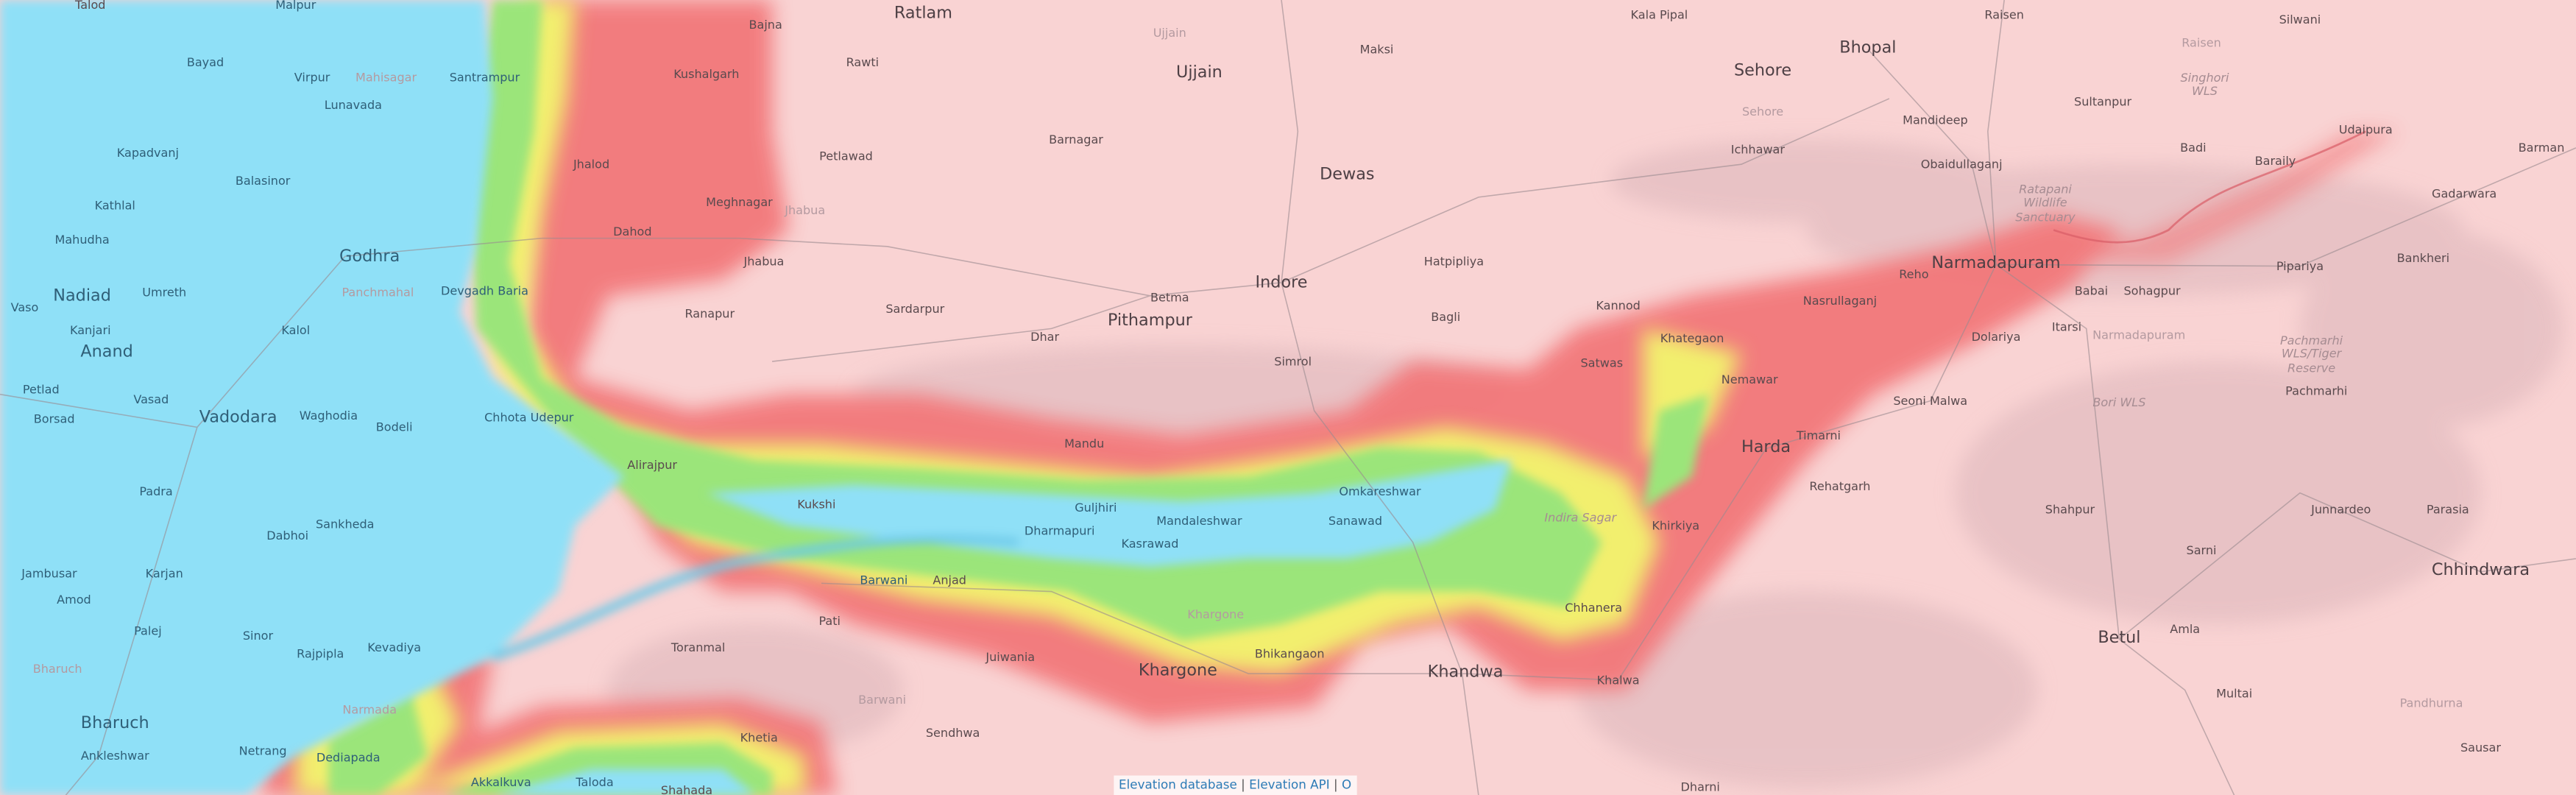 This screenshot has height=795, width=2576. Describe the element at coordinates (2480, 747) in the screenshot. I see `place-label: Sausar` at that location.